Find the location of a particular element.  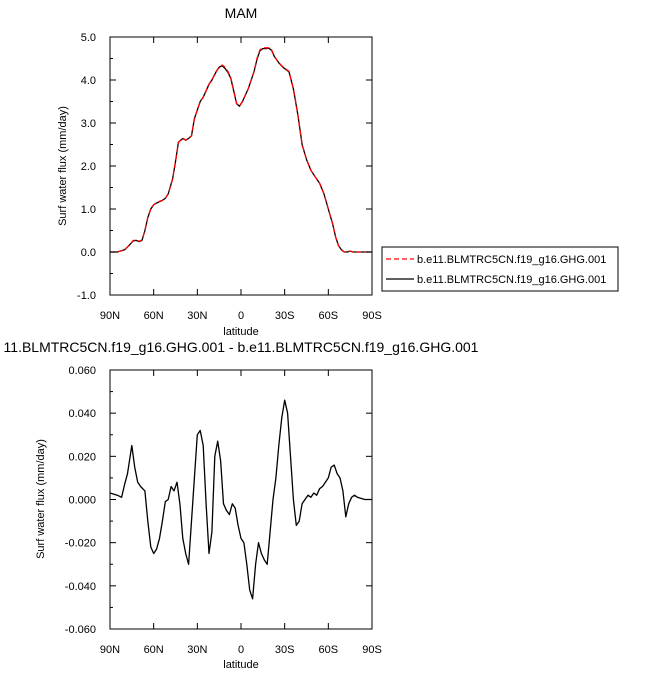

bottom-y-tick-label: -0.040 is located at coordinates (80, 587).